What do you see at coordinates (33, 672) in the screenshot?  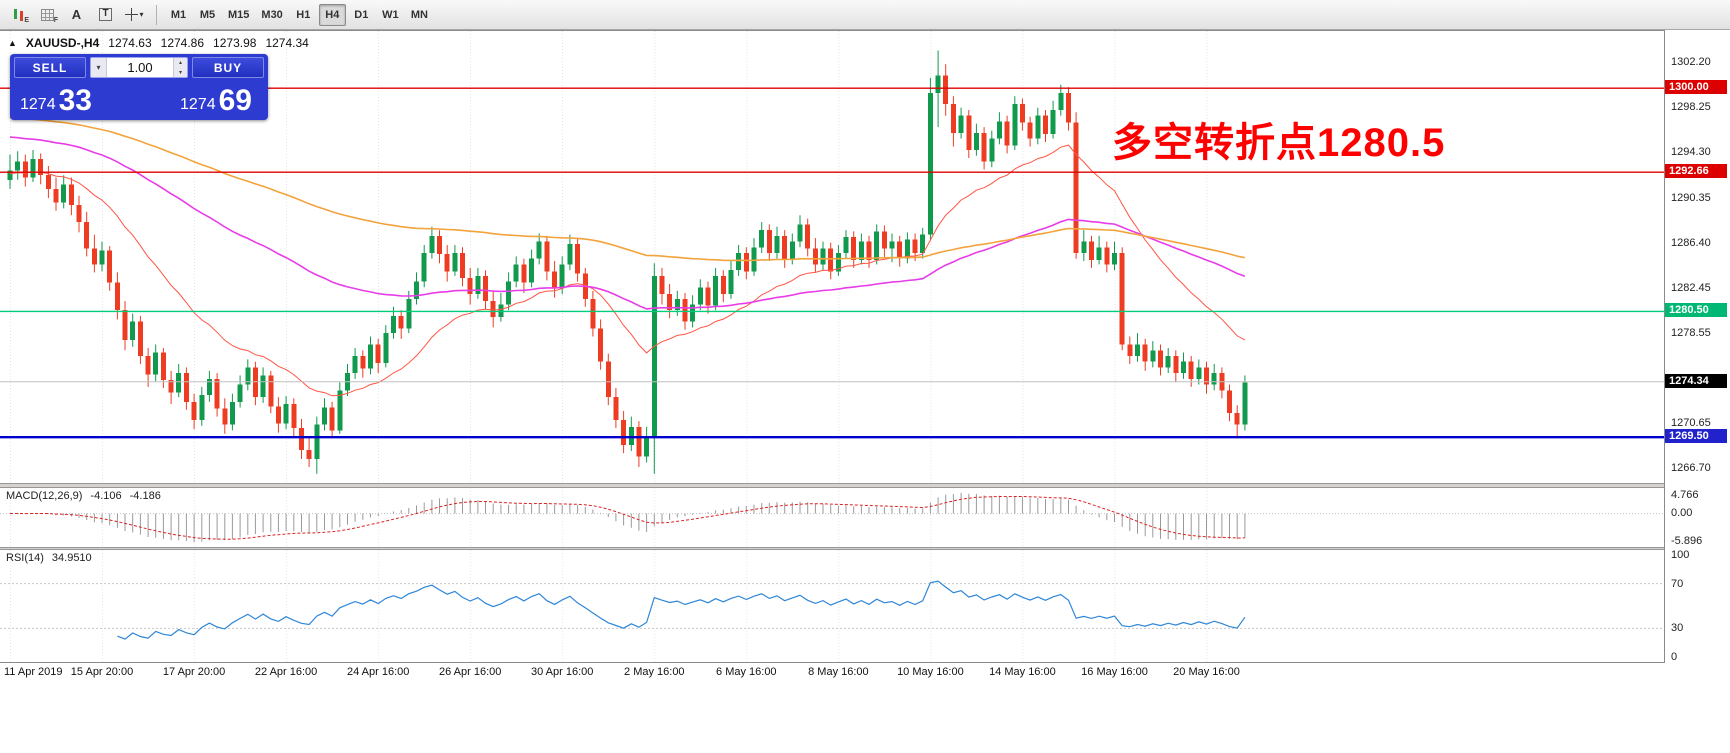 I see `time-axis-label: 11 Apr 2019` at bounding box center [33, 672].